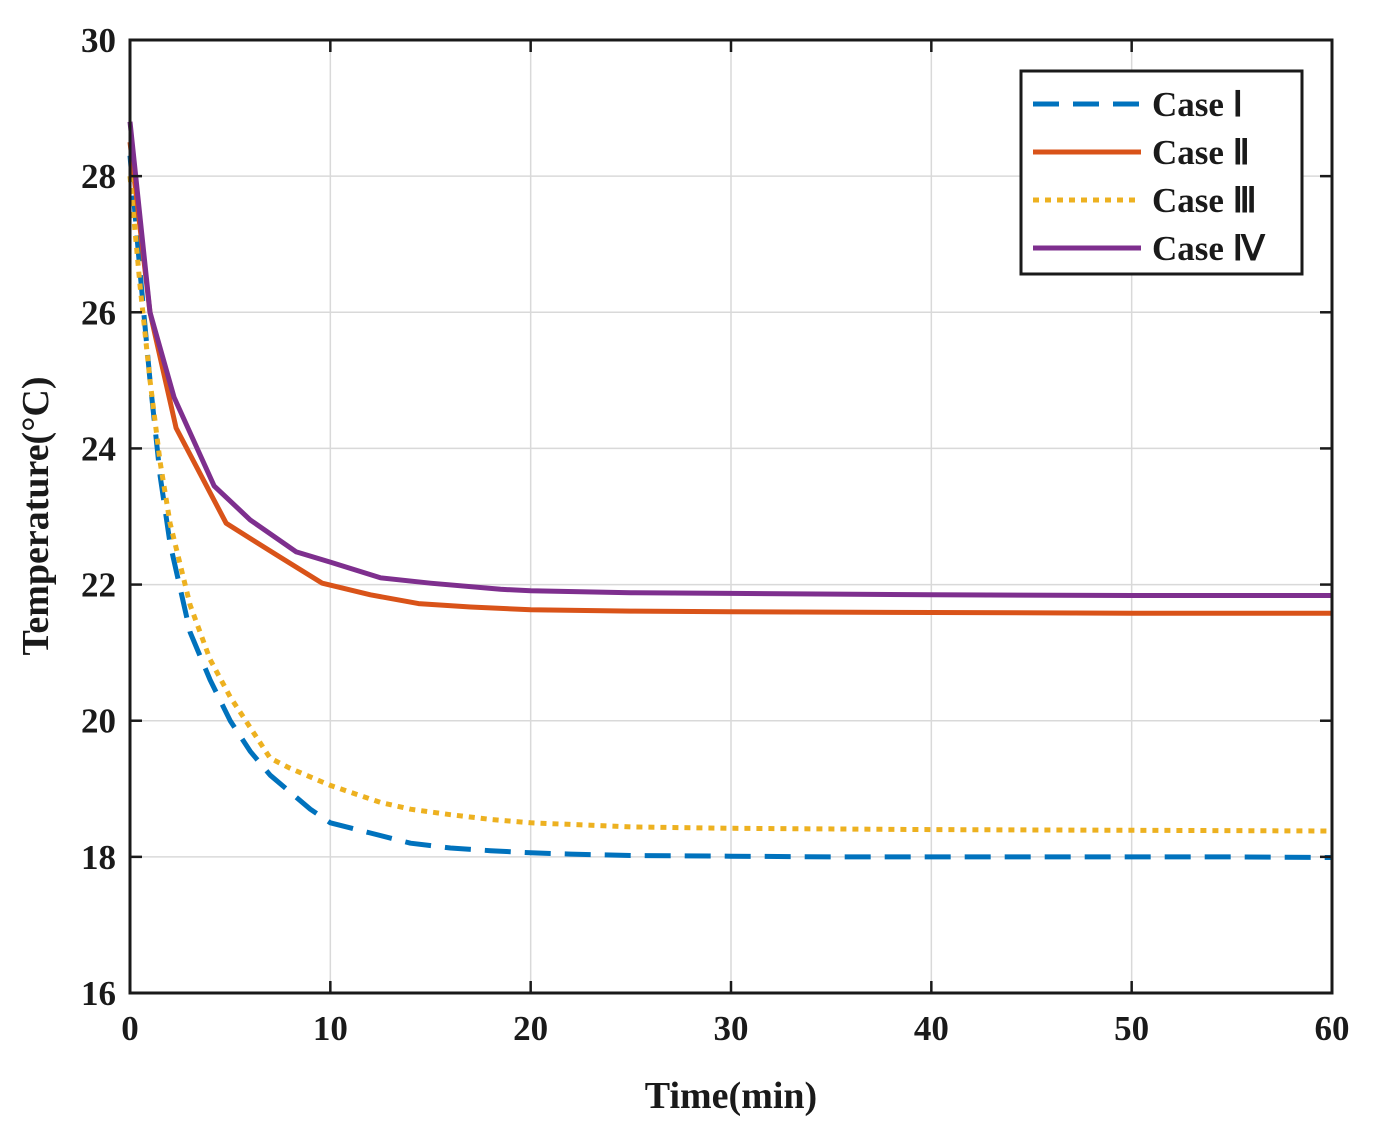  I want to click on legend-label-2: Case Ⅱ, so click(1201, 152).